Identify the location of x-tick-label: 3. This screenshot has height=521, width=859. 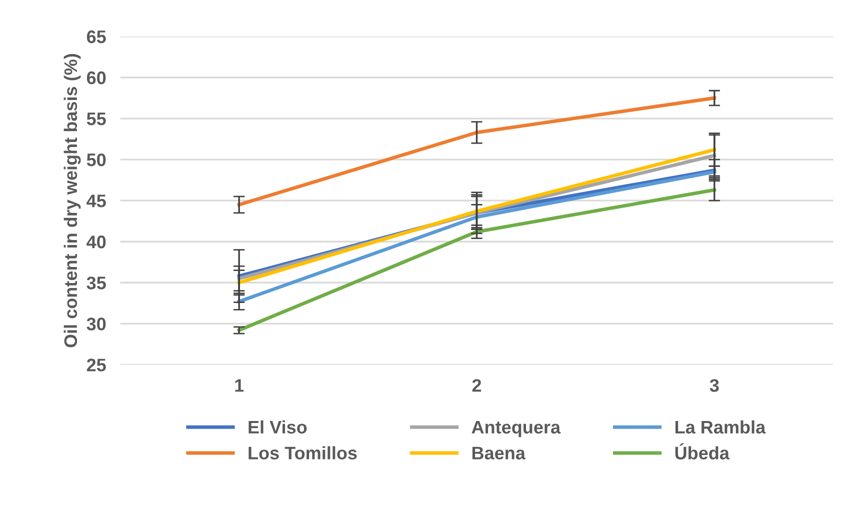
(714, 385).